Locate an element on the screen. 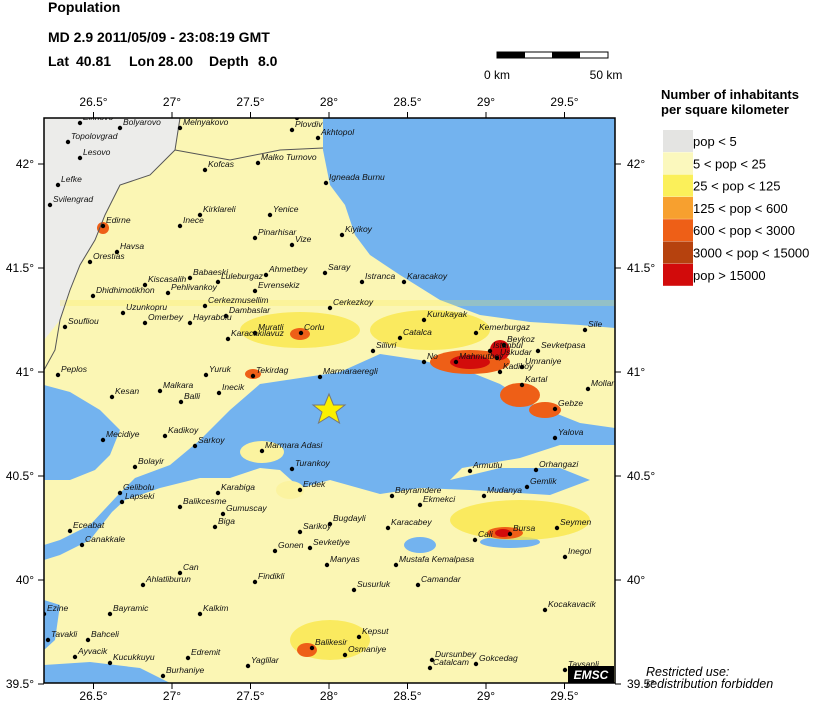 The height and width of the screenshot is (704, 819). city-label: Plovdiv is located at coordinates (309, 124).